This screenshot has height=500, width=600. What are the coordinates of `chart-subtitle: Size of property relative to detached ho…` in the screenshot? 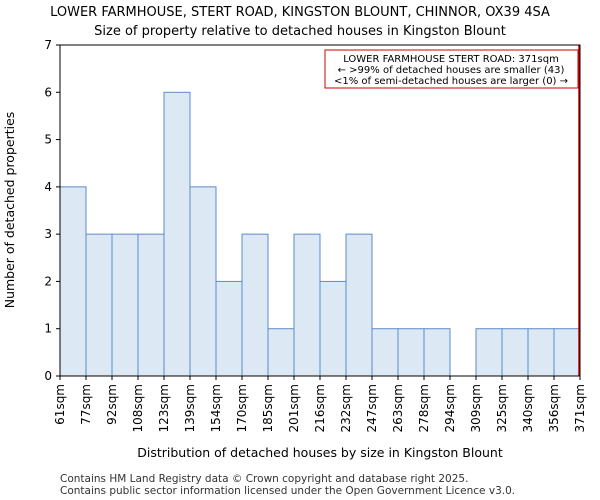 It's located at (300, 31).